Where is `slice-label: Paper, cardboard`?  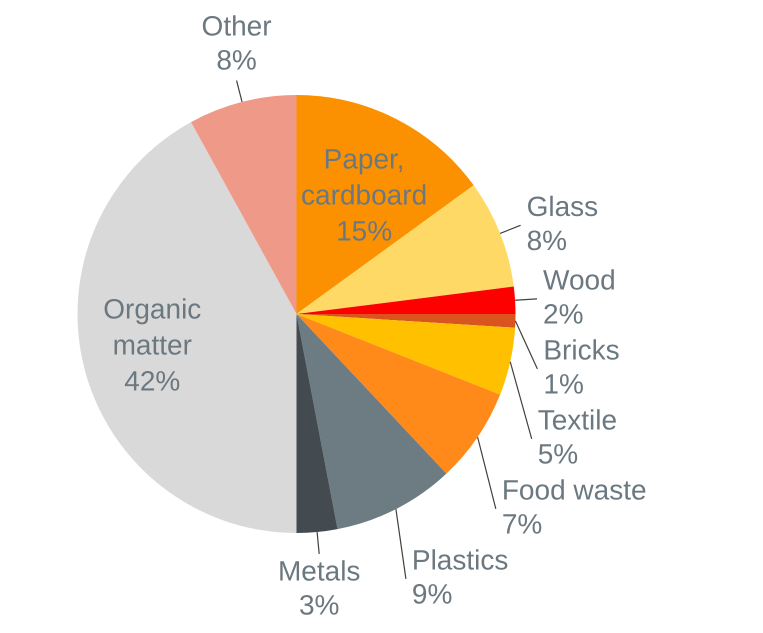
slice-label: Paper, cardboard is located at coordinates (364, 177).